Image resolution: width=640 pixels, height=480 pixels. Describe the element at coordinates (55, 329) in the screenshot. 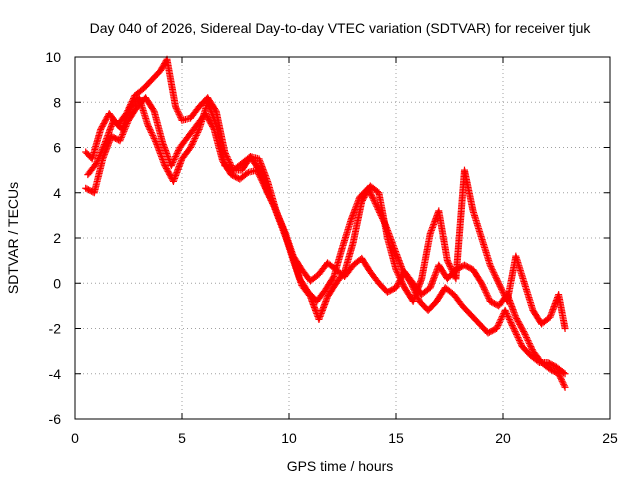

I see `y-tick-label: -2` at that location.